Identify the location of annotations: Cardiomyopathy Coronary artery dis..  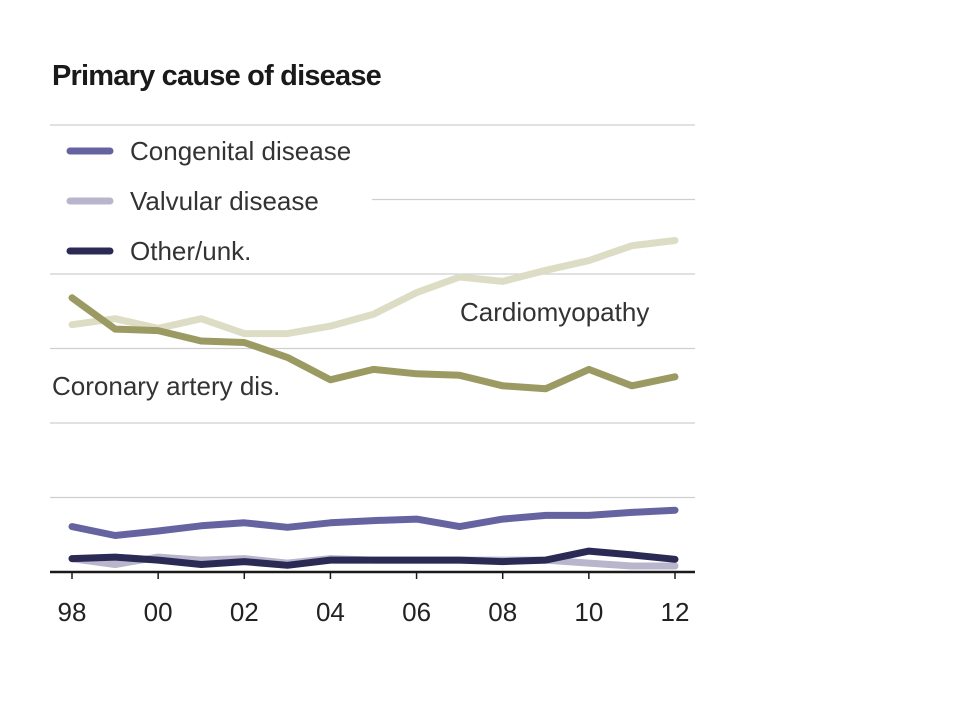
(350, 349).